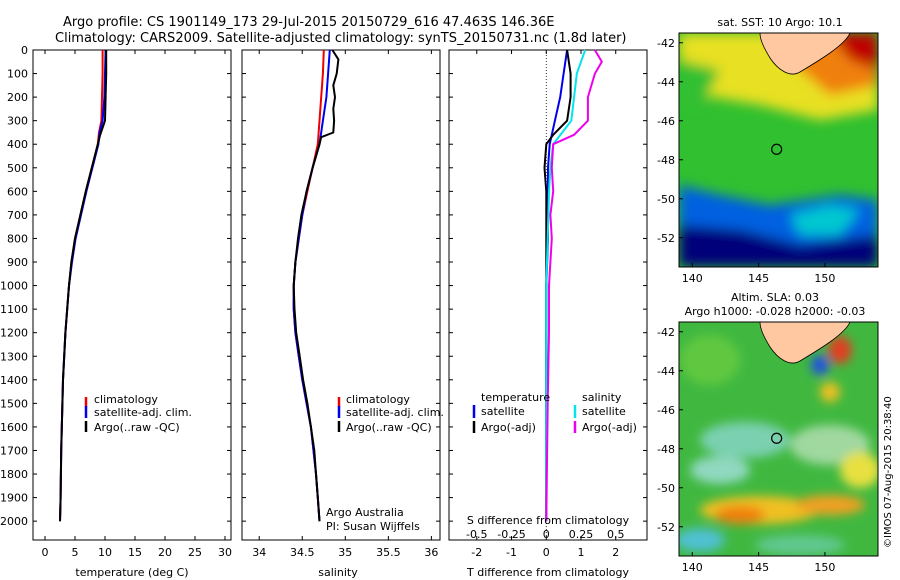 Image resolution: width=900 pixels, height=580 pixels. Describe the element at coordinates (888, 472) in the screenshot. I see `imos-credit: ©IMOS 07-Aug-2015 20:38:40` at that location.